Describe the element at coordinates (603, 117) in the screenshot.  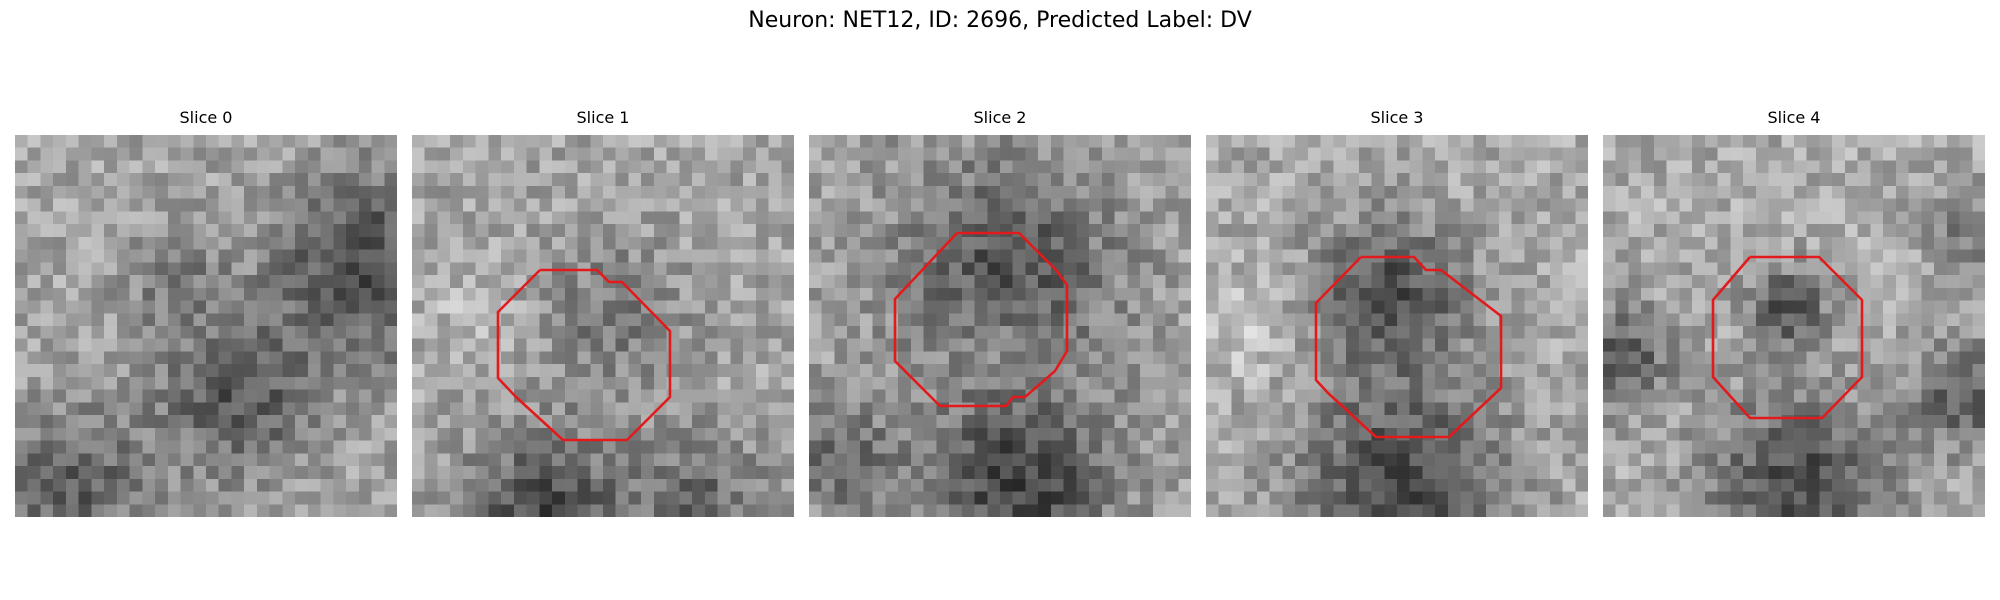
I see `slice-title: Slice 1` at that location.